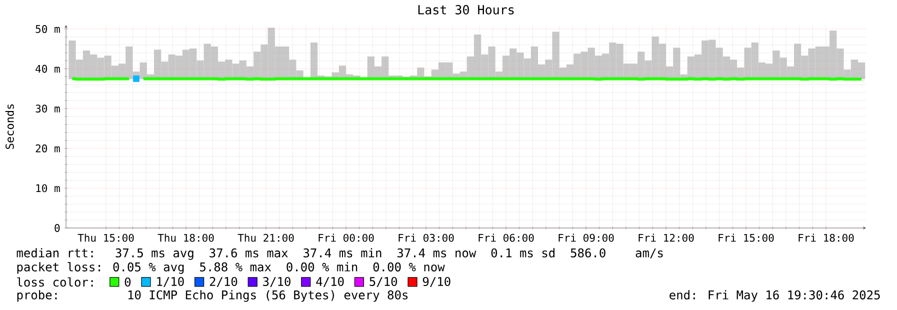 The height and width of the screenshot is (310, 897). What do you see at coordinates (384, 281) in the screenshot?
I see `text: 5/10` at bounding box center [384, 281].